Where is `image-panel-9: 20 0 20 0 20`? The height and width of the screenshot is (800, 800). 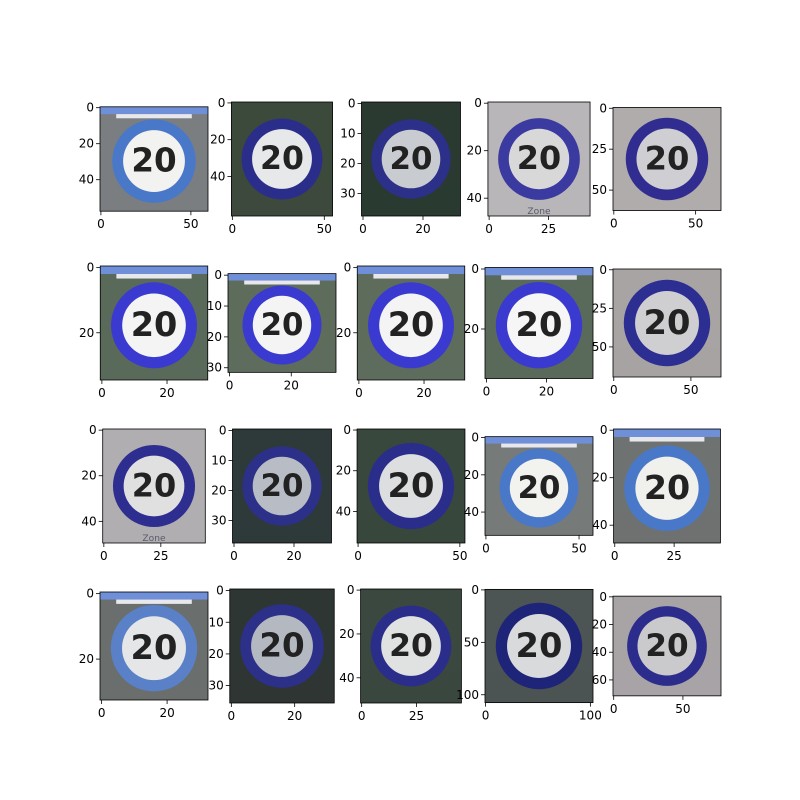
image-panel-9: 20 0 20 0 20 is located at coordinates (529, 330).